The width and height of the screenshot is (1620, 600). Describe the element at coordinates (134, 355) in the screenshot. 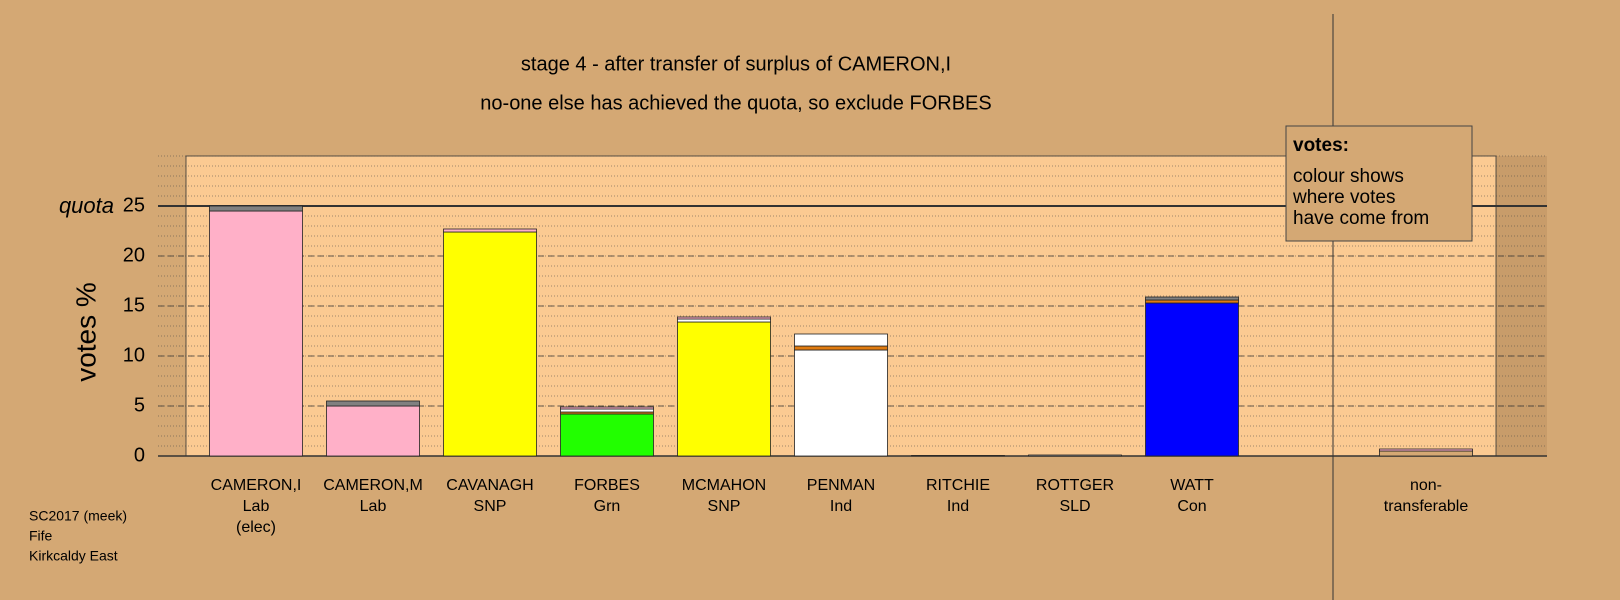

I see `y-tick-label: 10` at that location.